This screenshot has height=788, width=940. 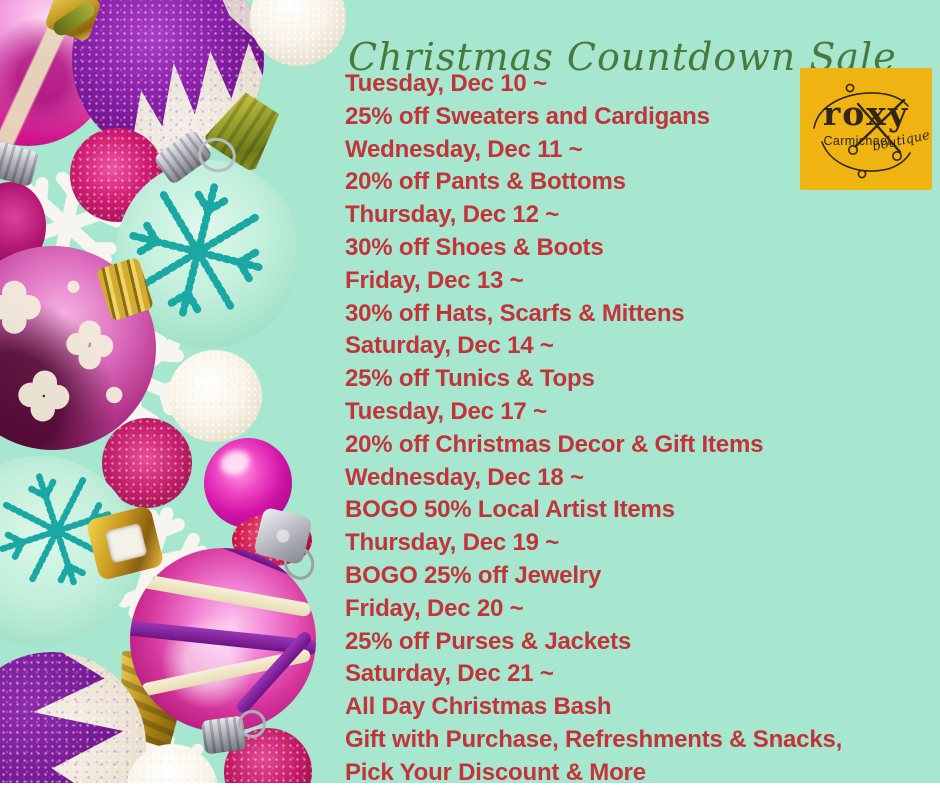 I want to click on schedule-line: BOGO 25% off Jewelry, so click(x=473, y=575).